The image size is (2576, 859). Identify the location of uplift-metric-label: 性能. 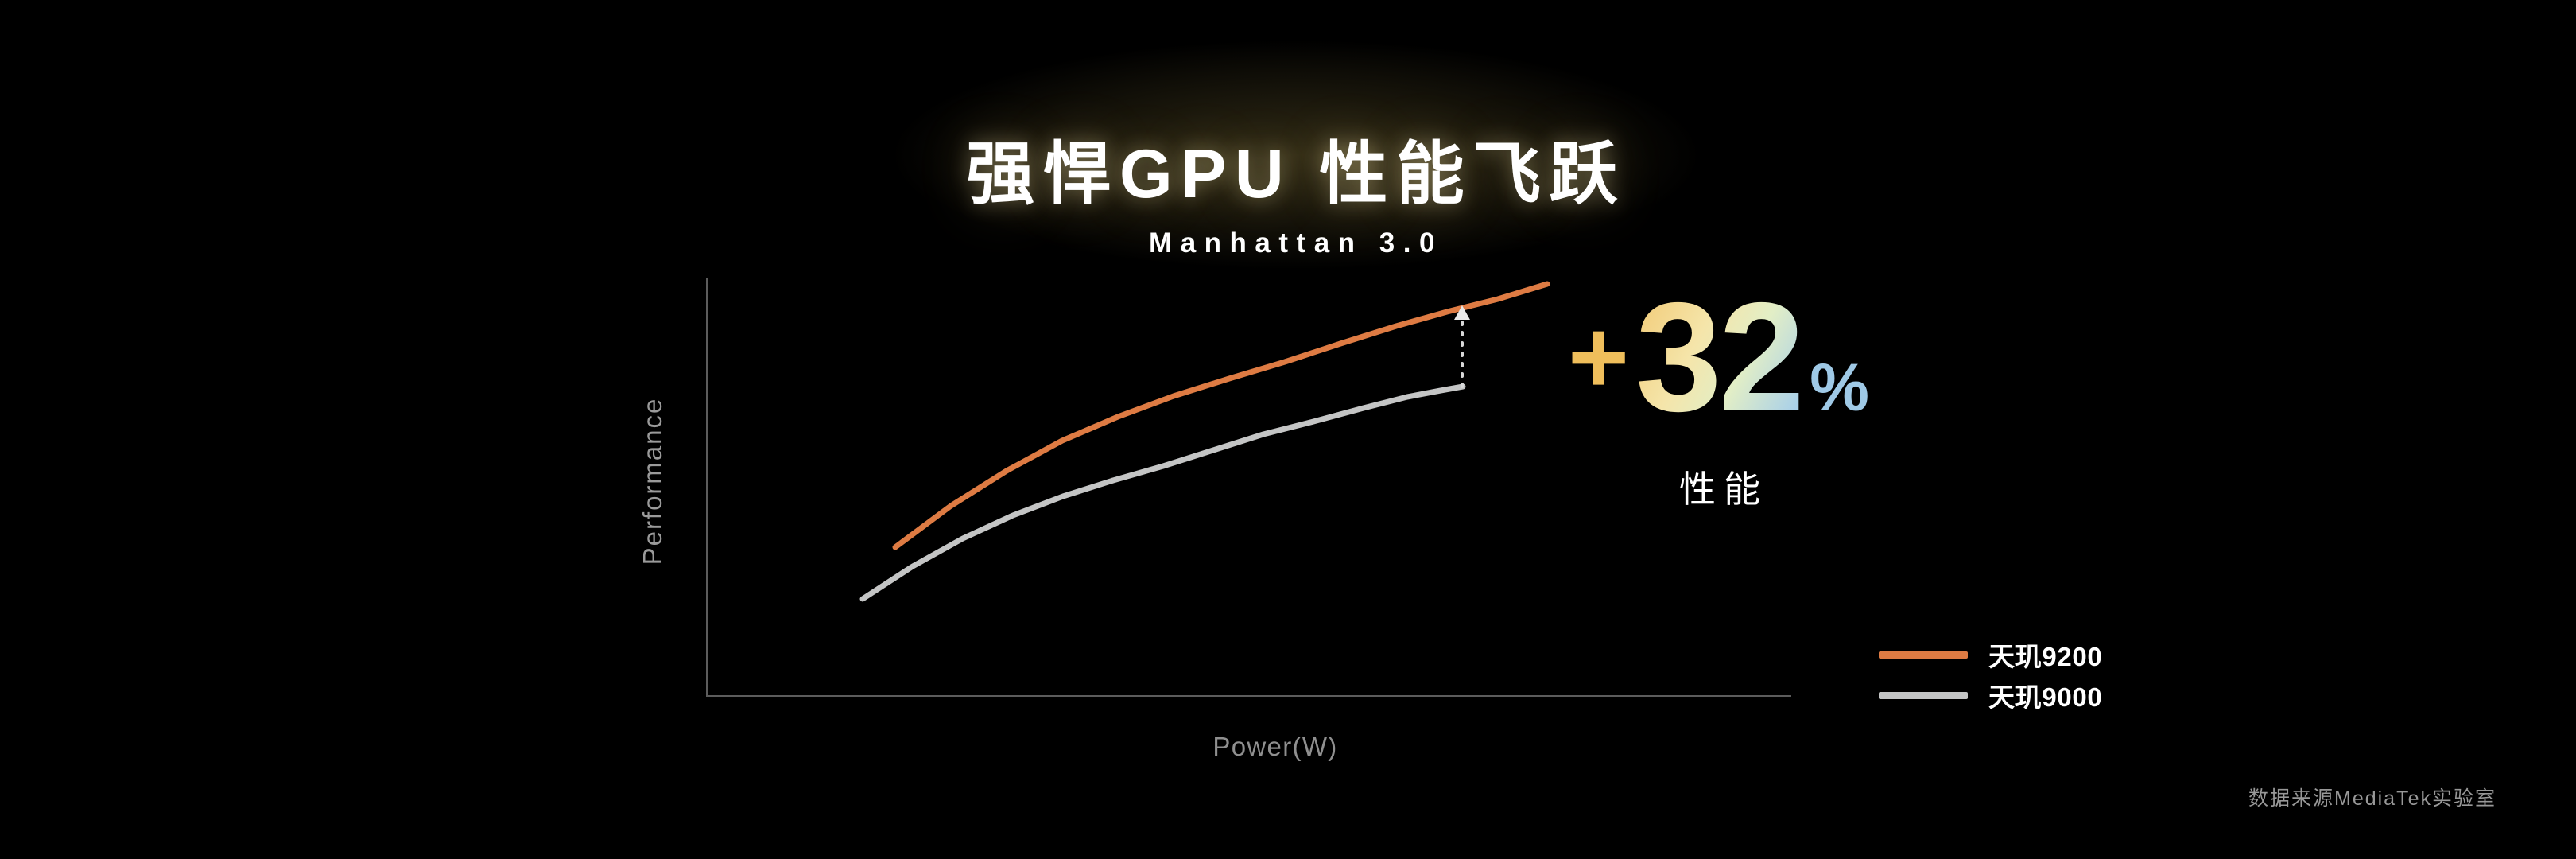
(1724, 489).